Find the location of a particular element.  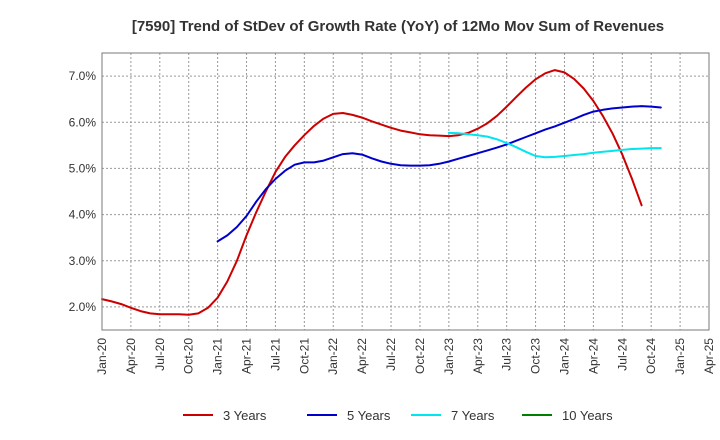

legend-label: 5 Years is located at coordinates (369, 415).